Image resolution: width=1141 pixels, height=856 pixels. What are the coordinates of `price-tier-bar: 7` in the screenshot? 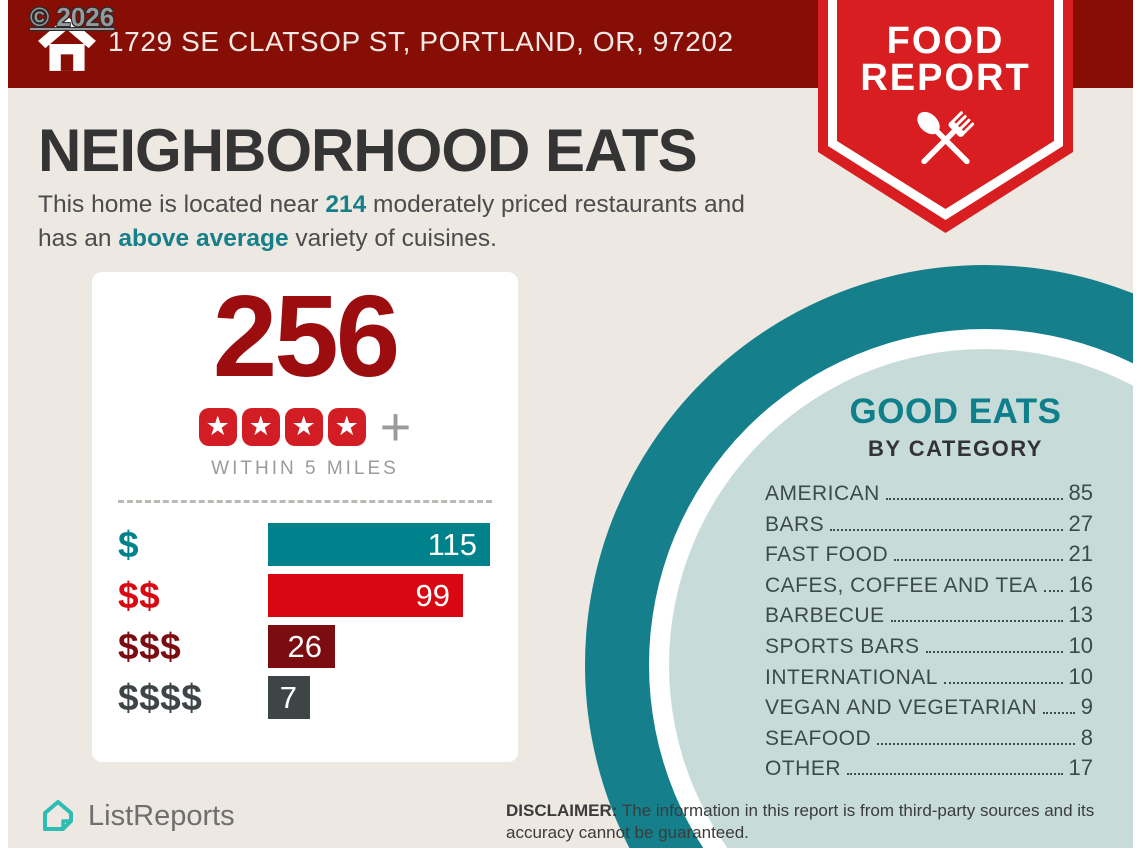 It's located at (289, 697).